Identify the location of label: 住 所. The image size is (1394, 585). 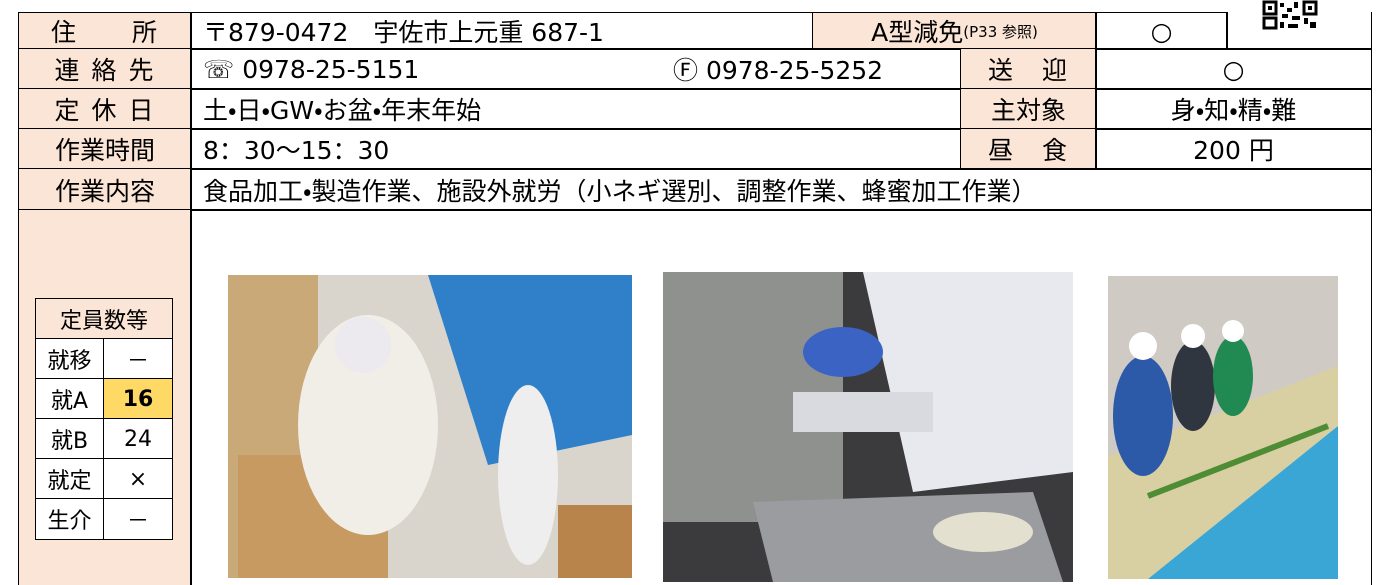
(105, 31).